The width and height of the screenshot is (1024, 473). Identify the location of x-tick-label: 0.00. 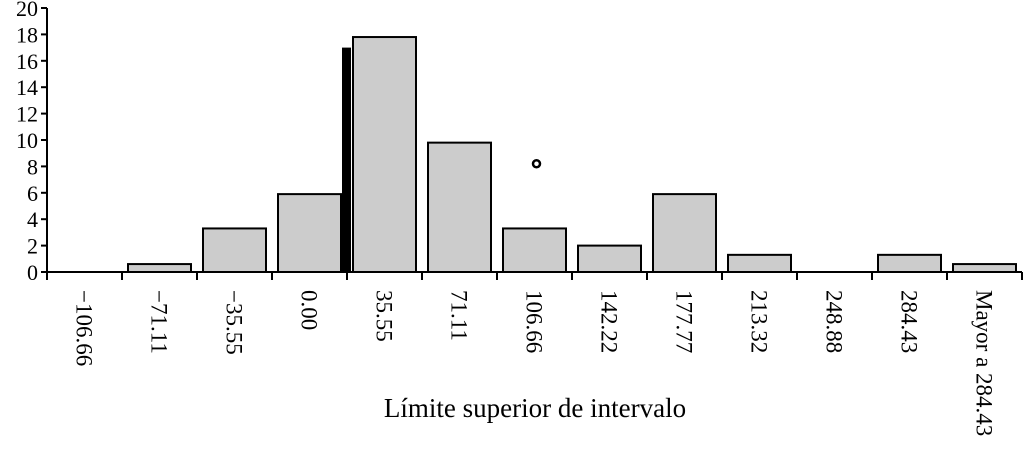
(308, 310).